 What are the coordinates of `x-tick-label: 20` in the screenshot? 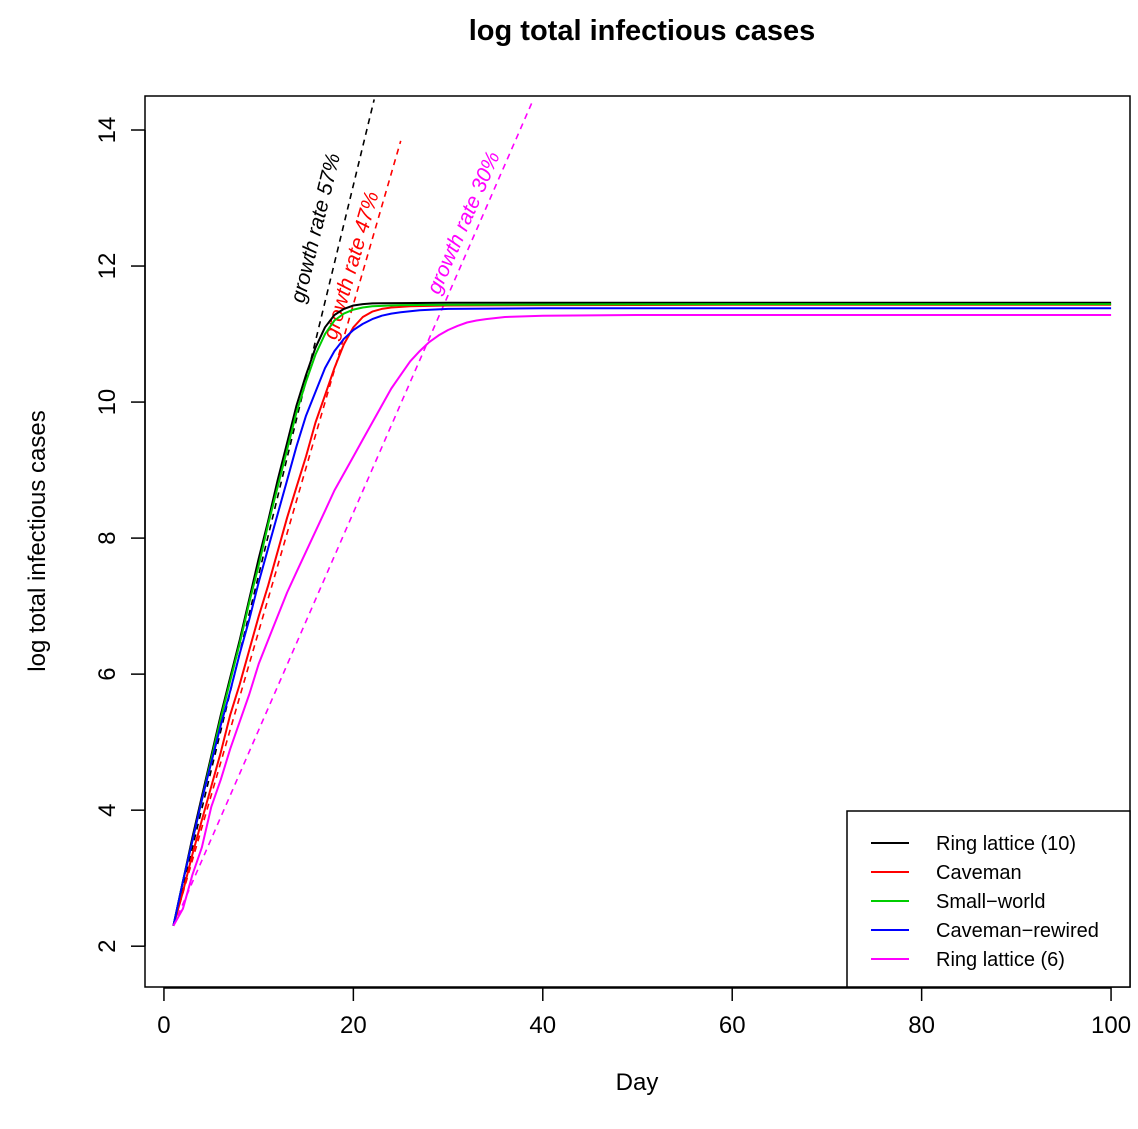 It's located at (353, 1025).